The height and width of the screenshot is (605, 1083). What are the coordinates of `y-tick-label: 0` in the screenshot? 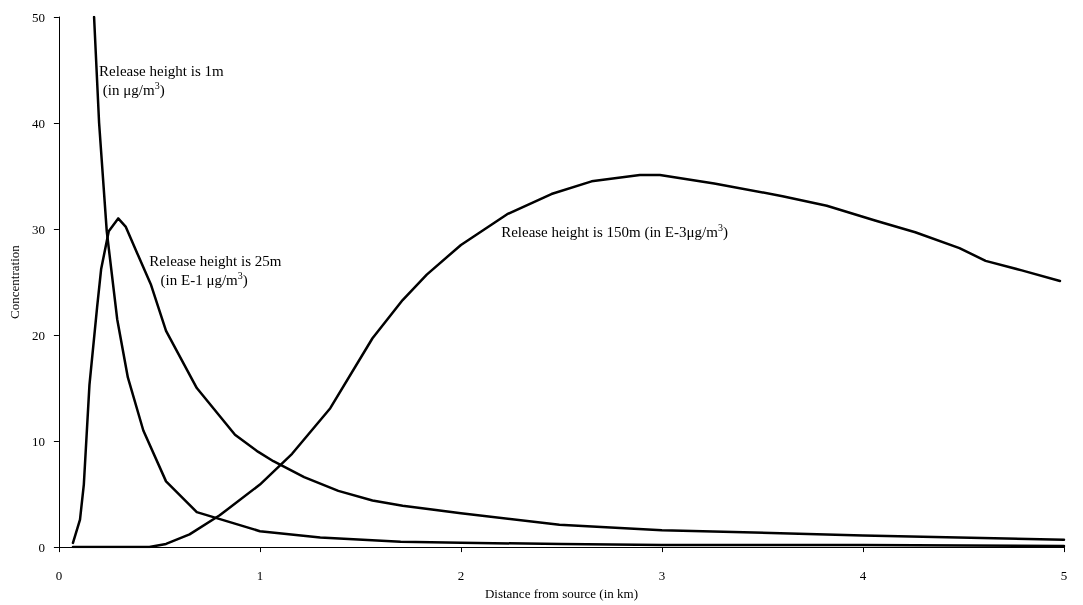 It's located at (41, 547).